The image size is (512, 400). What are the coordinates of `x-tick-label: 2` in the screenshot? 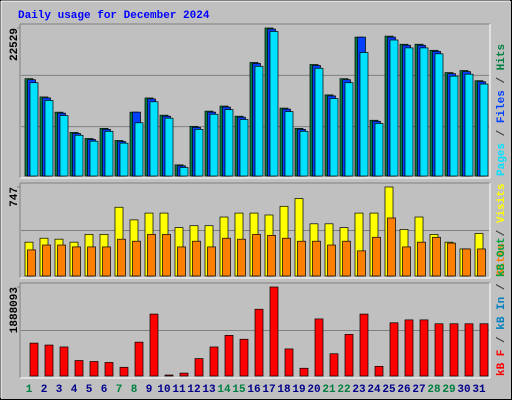 It's located at (44, 390).